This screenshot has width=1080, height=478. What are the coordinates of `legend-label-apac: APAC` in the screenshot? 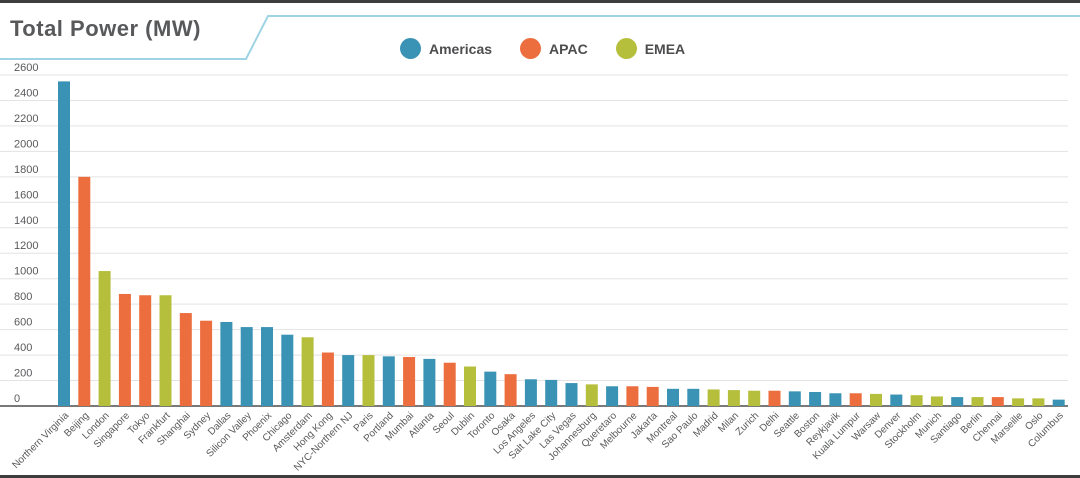 It's located at (568, 48).